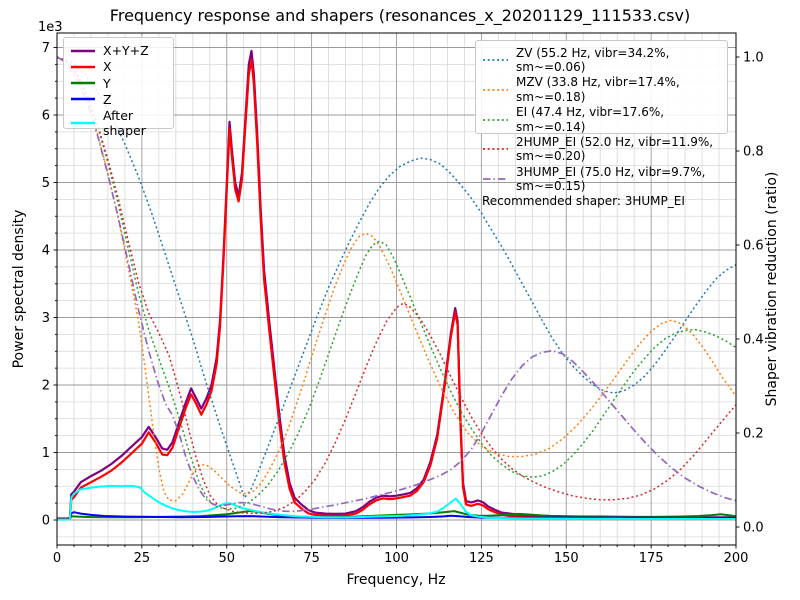 The width and height of the screenshot is (800, 600). What do you see at coordinates (495, 149) in the screenshot?
I see `legend-line-sample-2hump_ei` at bounding box center [495, 149].